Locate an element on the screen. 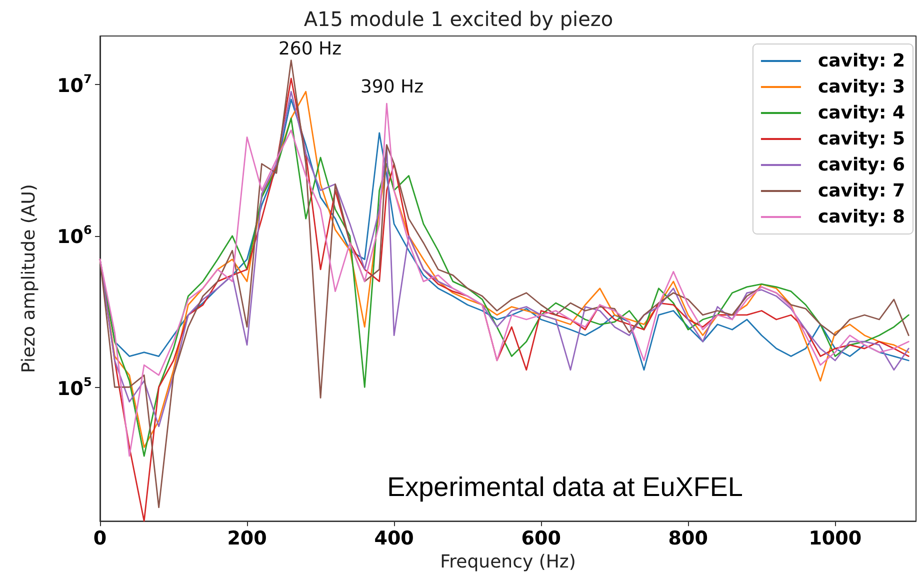  x-tick-label: 200 is located at coordinates (247, 539).